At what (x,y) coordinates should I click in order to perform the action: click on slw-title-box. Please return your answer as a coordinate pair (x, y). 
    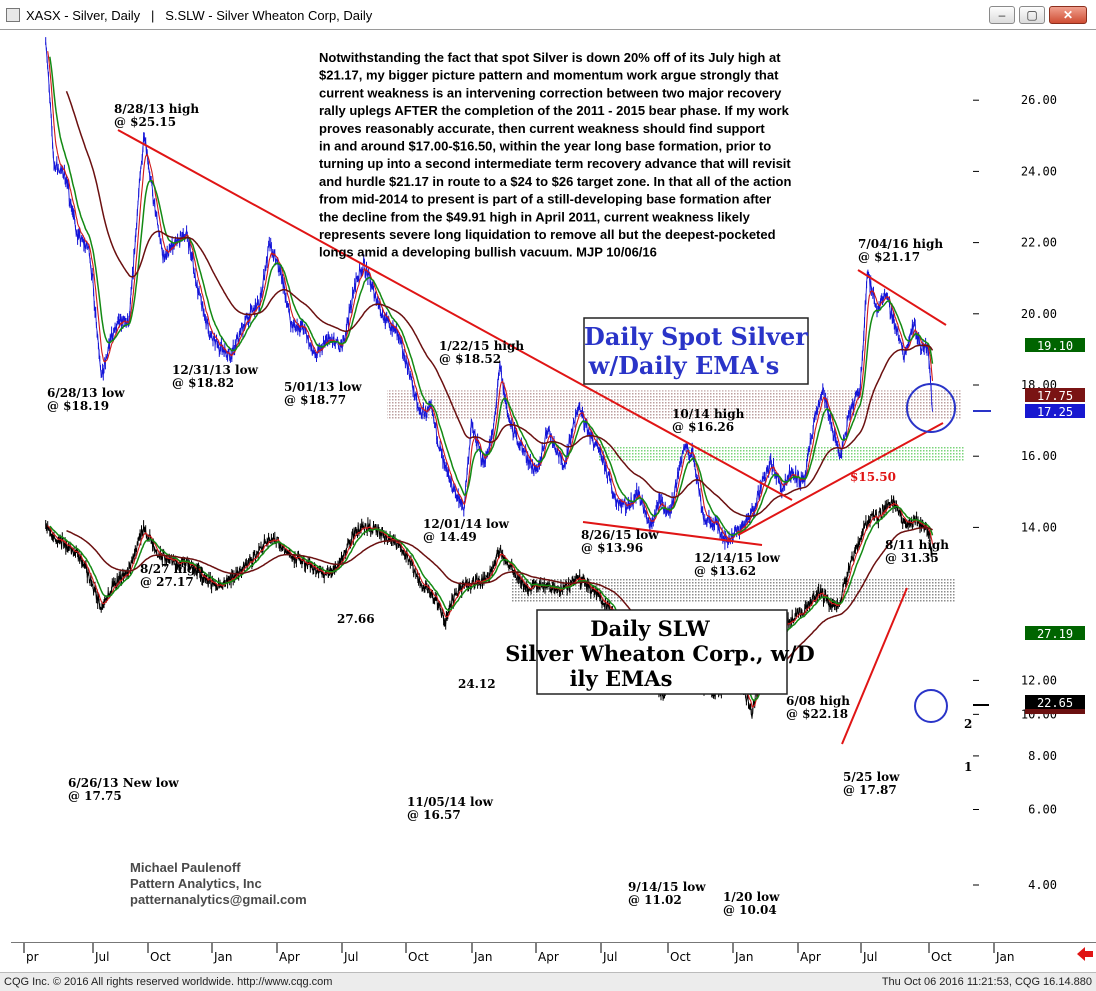
    Looking at the image, I should click on (662, 652).